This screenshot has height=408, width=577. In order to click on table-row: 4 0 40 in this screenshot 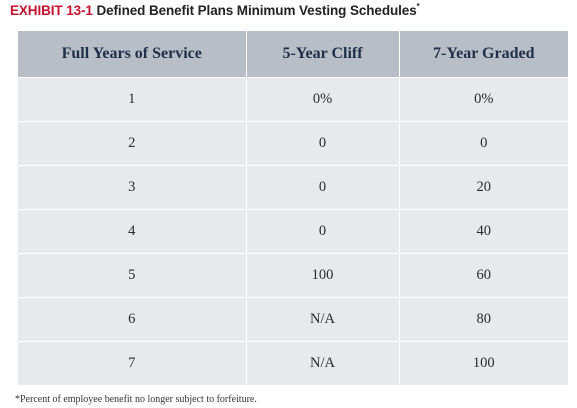, I will do `click(293, 231)`.